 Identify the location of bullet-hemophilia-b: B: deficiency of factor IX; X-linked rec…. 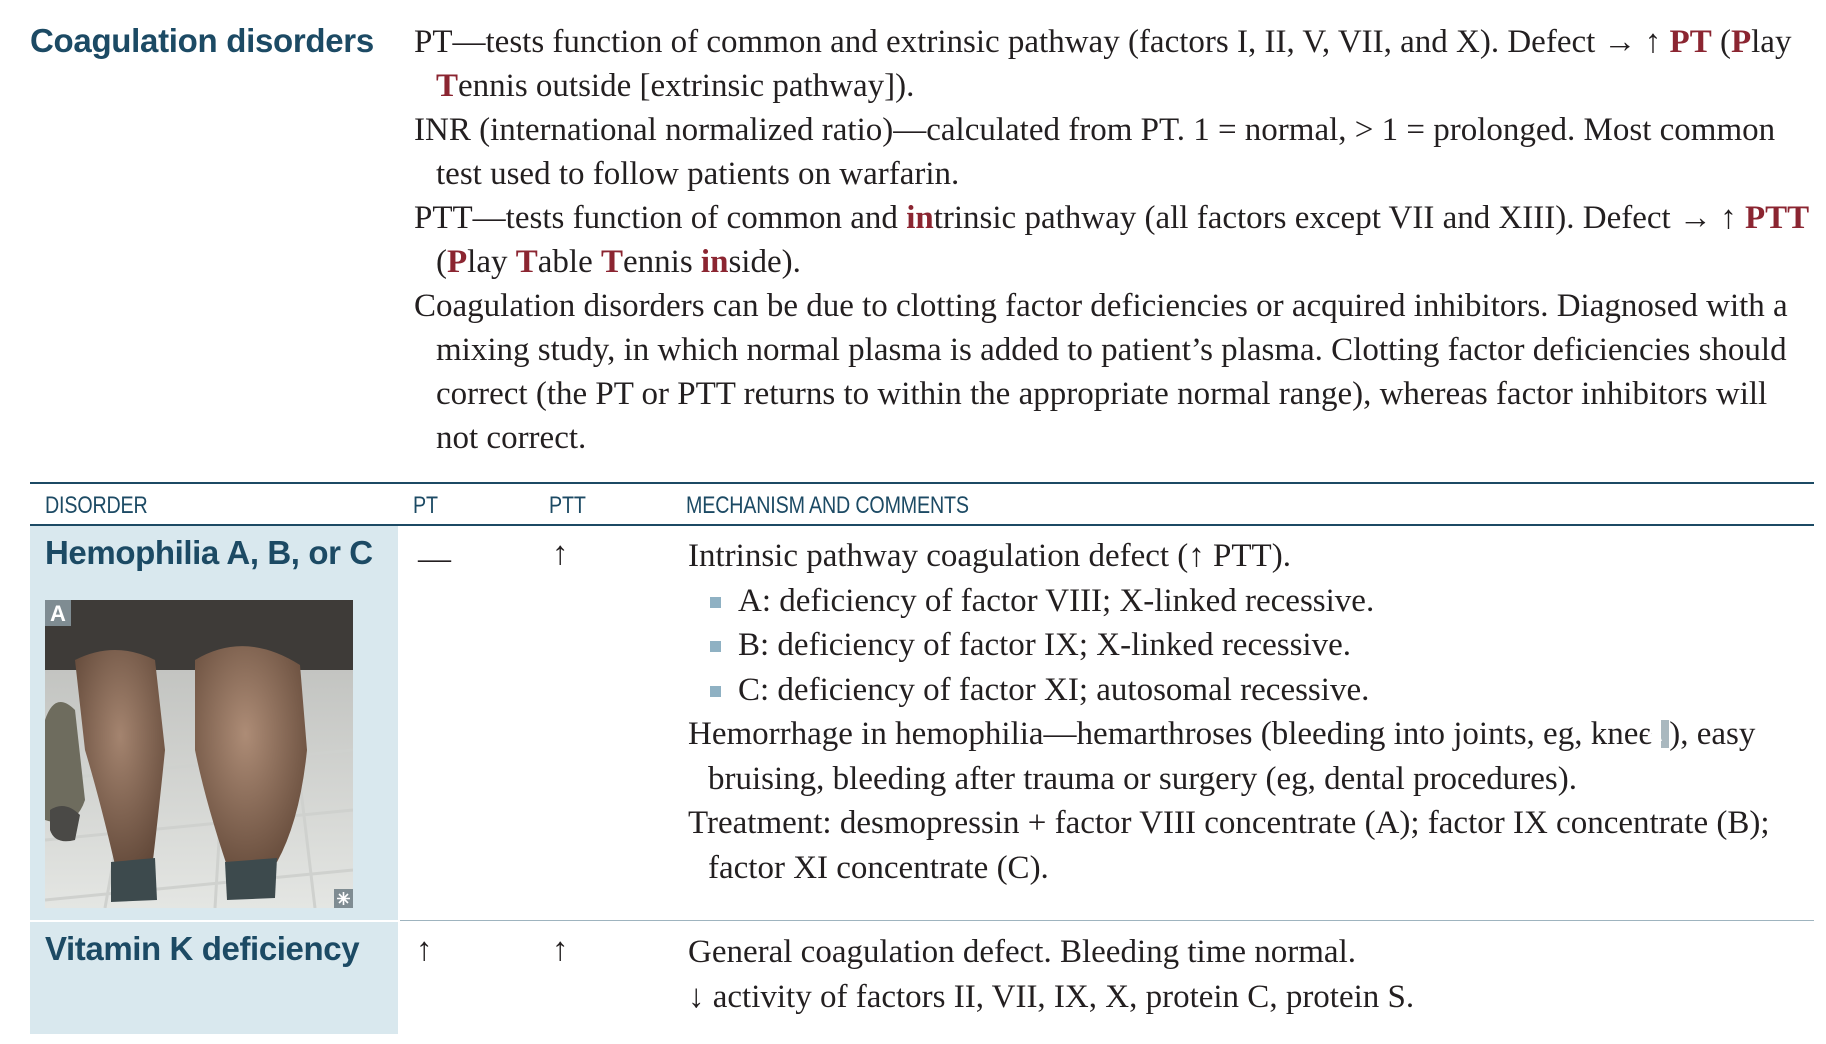
(1253, 645).